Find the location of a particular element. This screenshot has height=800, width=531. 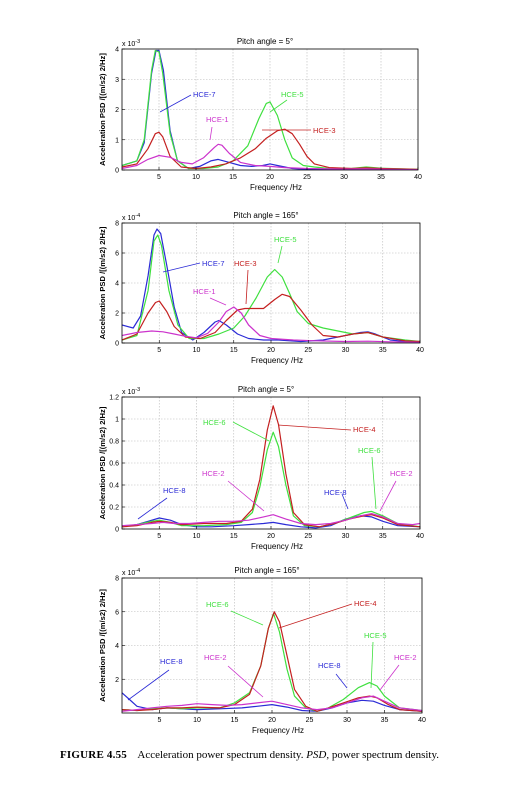

chart-title: Pitch angle = 5° is located at coordinates (265, 41).